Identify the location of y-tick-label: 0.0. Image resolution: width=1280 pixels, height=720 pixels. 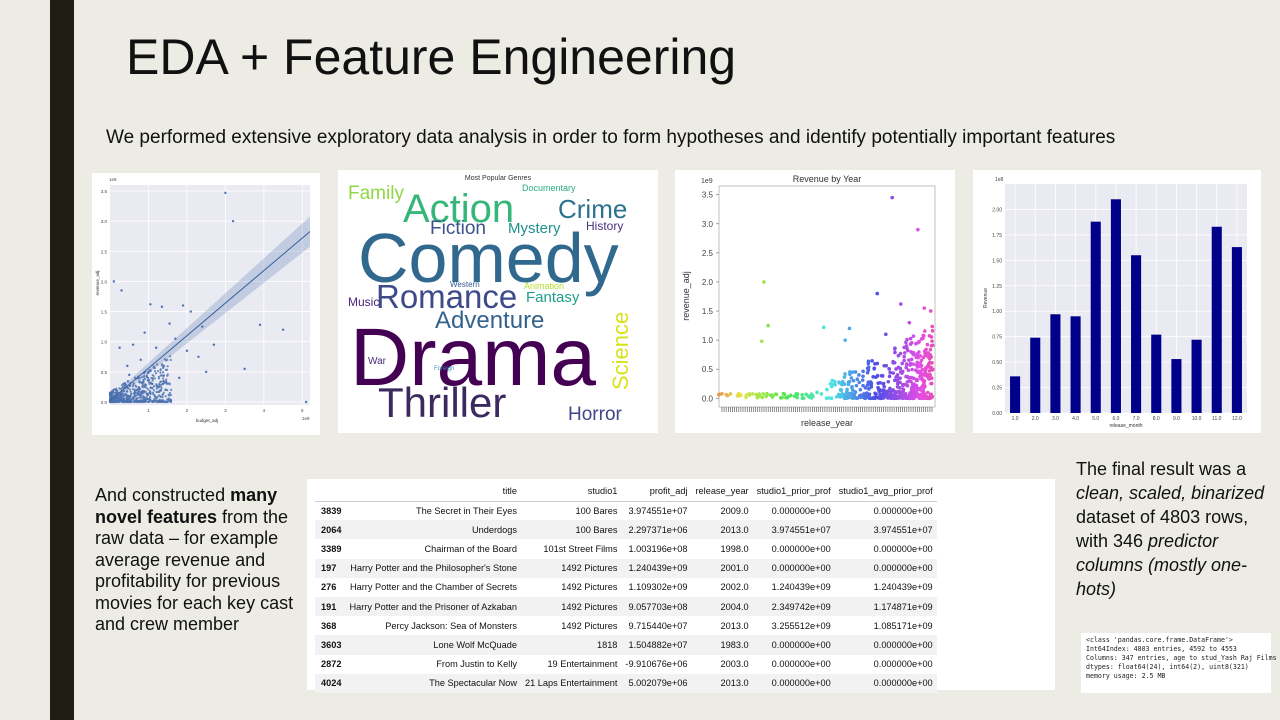
(104, 402).